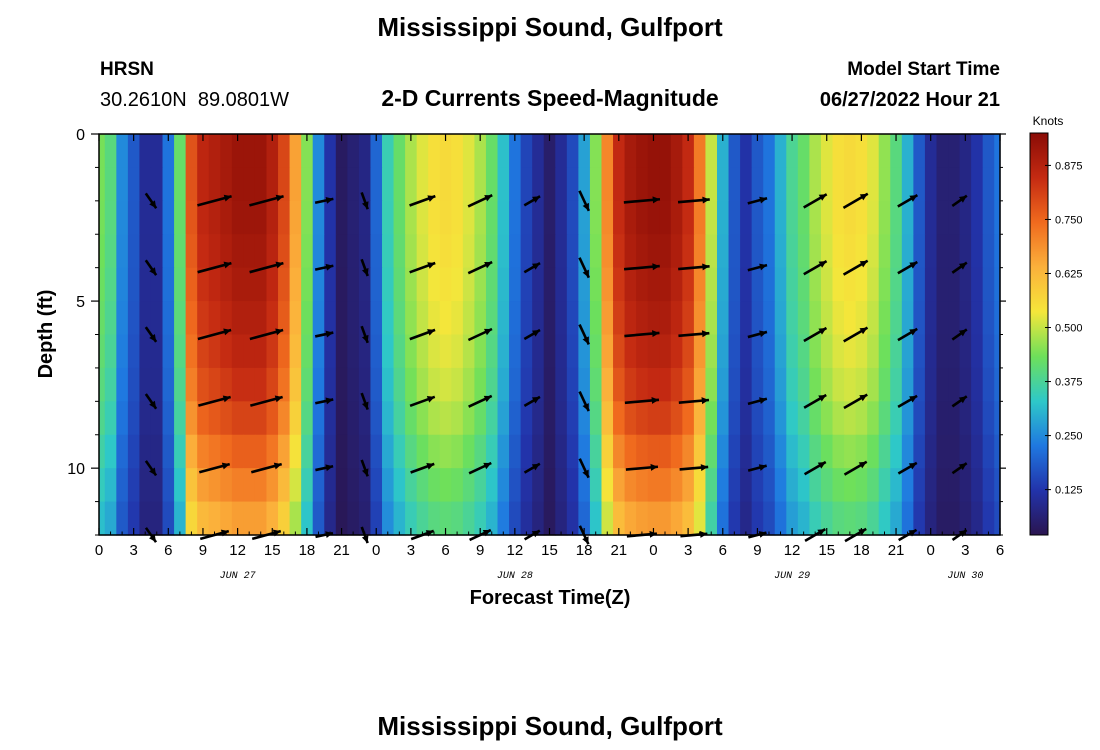 This screenshot has height=750, width=1100. What do you see at coordinates (923, 69) in the screenshot?
I see `model-start-label: Model Start Time` at bounding box center [923, 69].